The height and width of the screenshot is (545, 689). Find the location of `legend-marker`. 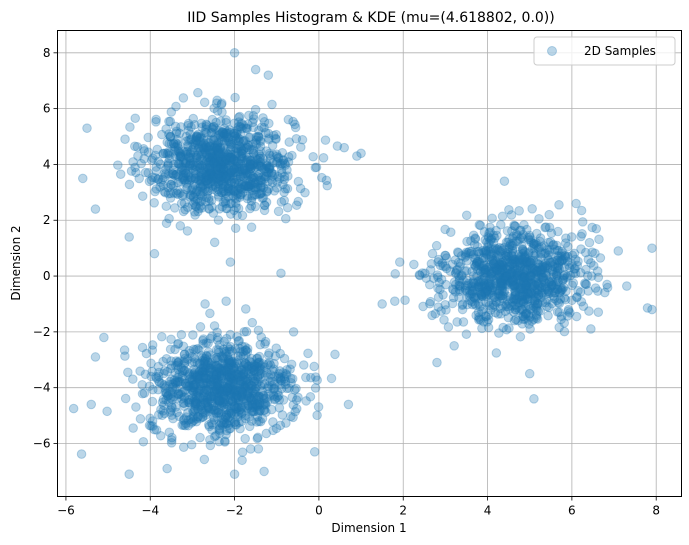

legend-marker is located at coordinates (552, 51).